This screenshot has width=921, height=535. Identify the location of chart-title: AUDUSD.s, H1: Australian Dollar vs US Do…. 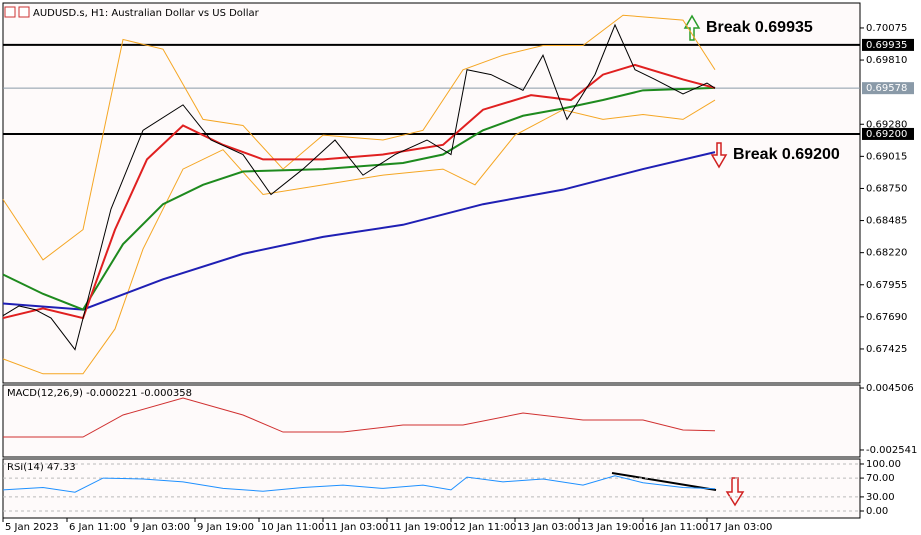
(146, 13).